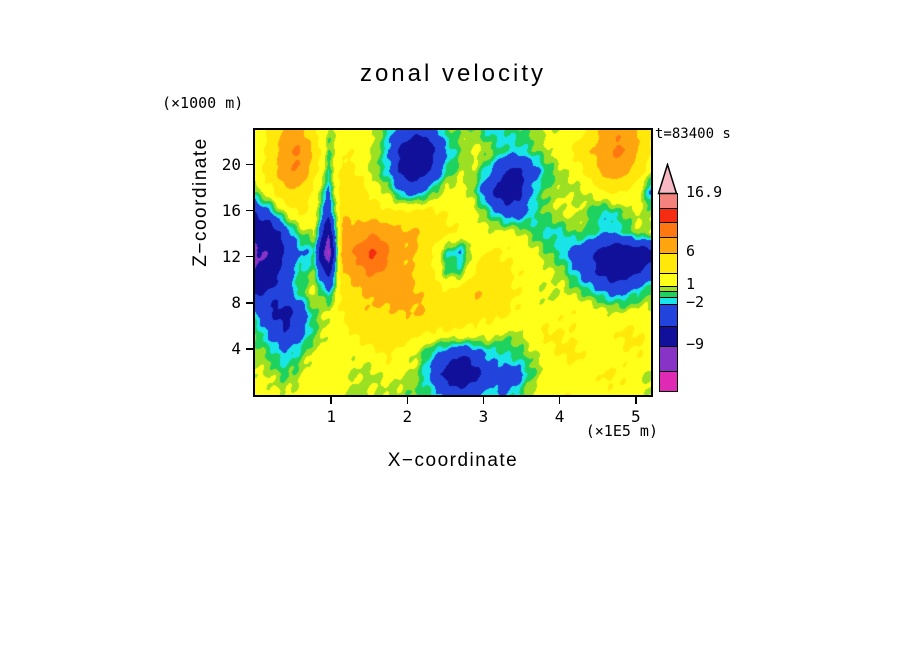 This screenshot has width=904, height=654. I want to click on colorbar-label: 1, so click(691, 283).